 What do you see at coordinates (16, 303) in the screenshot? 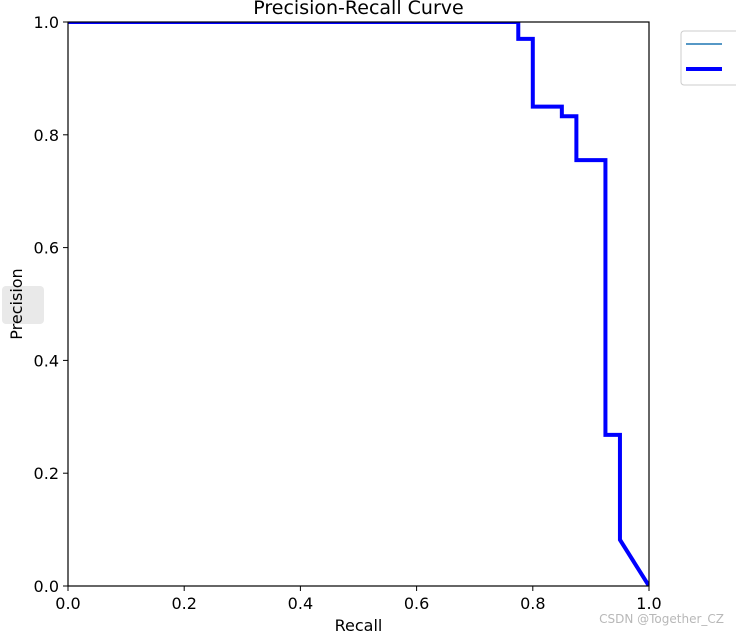
I see `y-axis-title: Precision` at bounding box center [16, 303].